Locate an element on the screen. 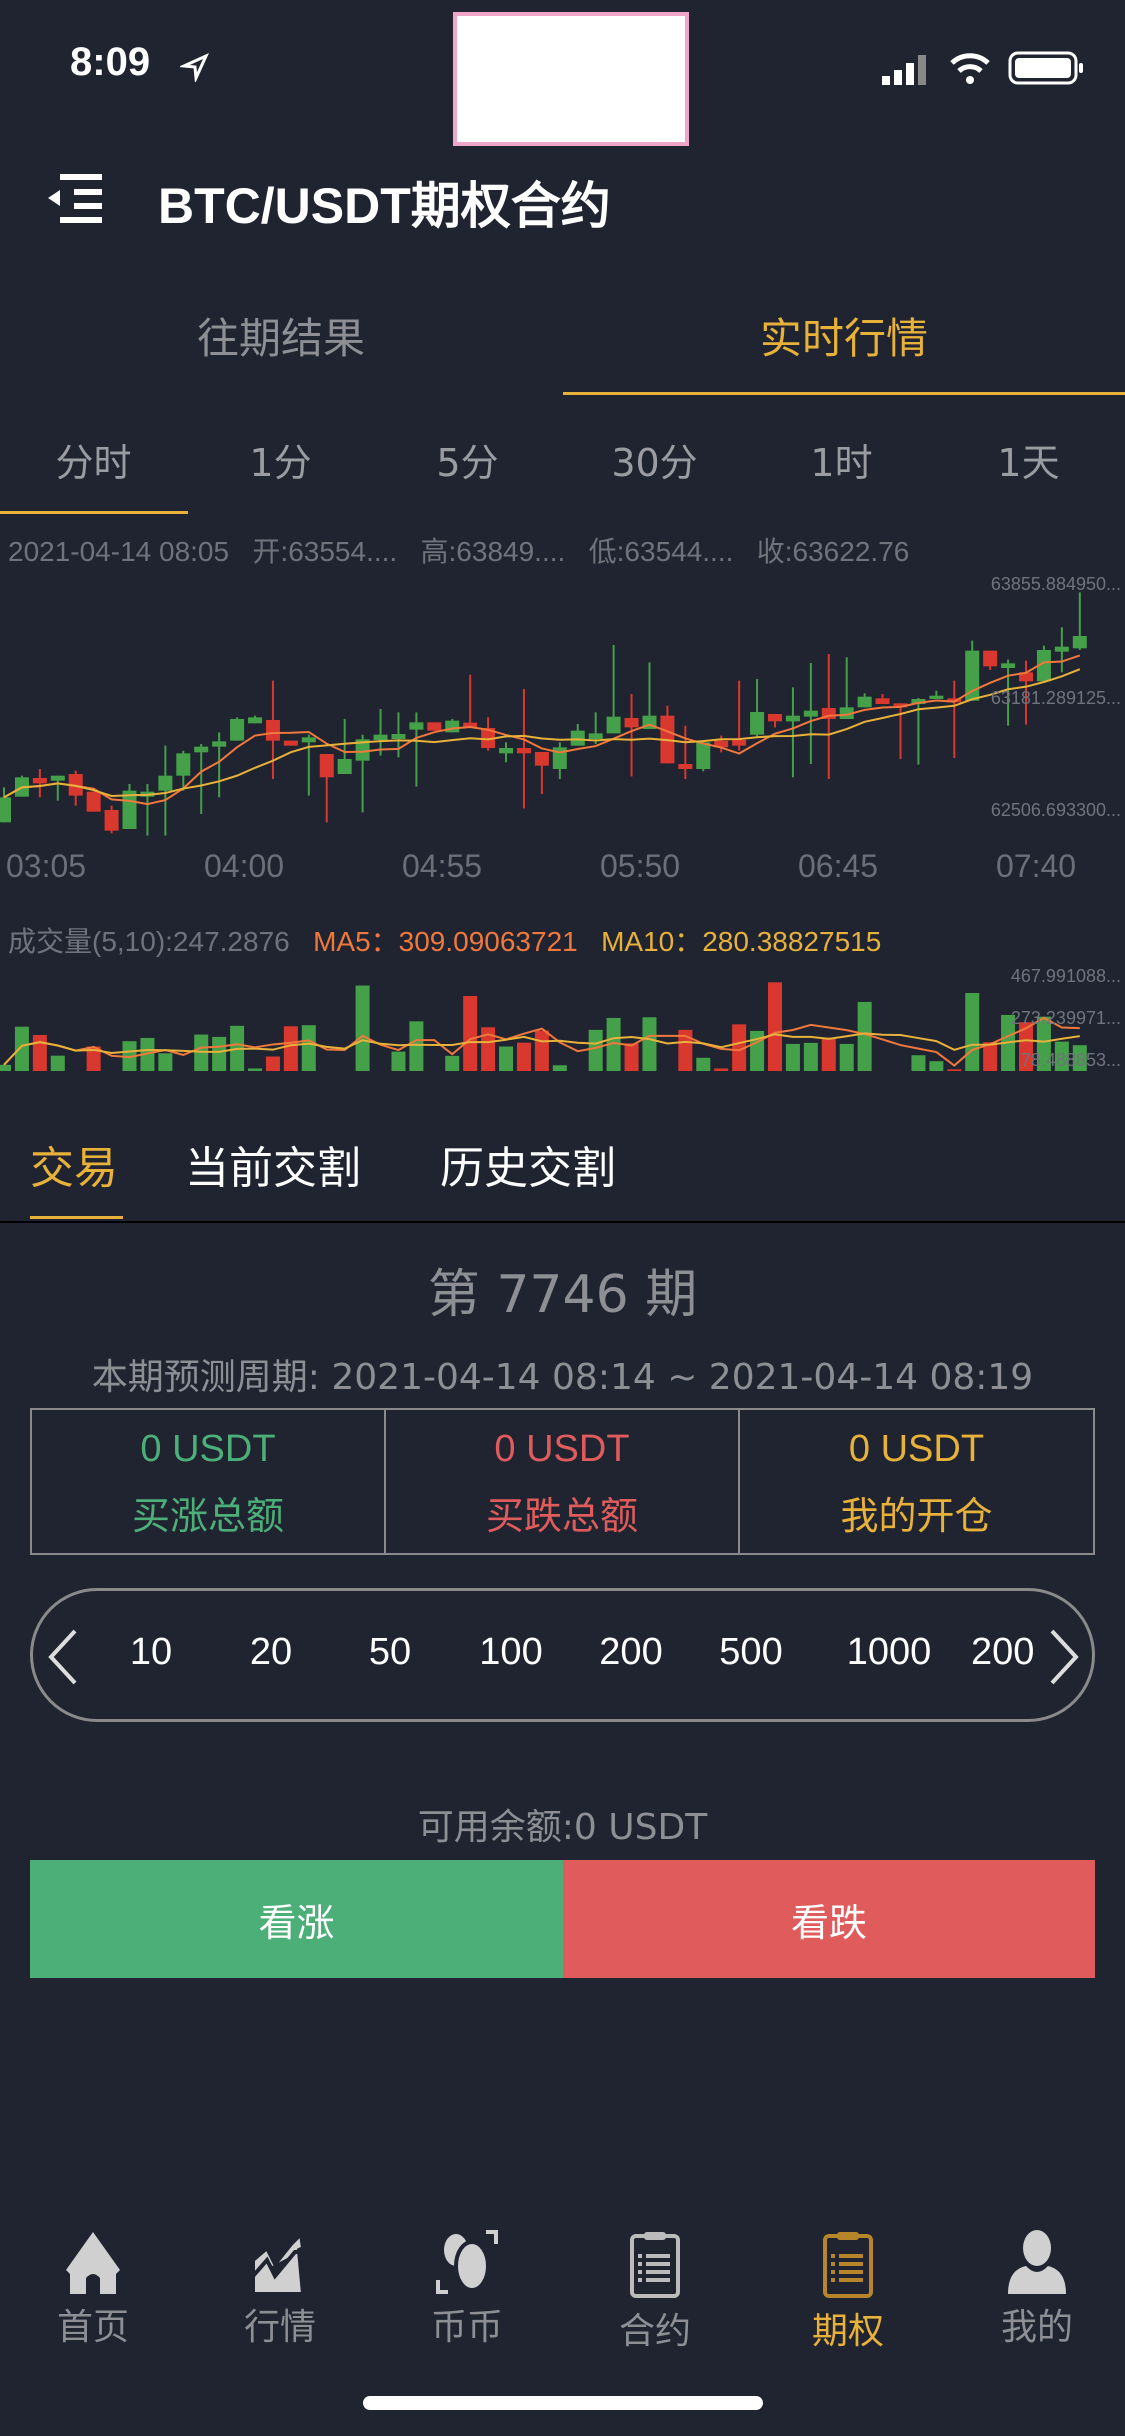  summary-table: 0 USDT 买涨总额 0 USDT 买跌总额 0 USDT 我的开仓 is located at coordinates (562, 1481).